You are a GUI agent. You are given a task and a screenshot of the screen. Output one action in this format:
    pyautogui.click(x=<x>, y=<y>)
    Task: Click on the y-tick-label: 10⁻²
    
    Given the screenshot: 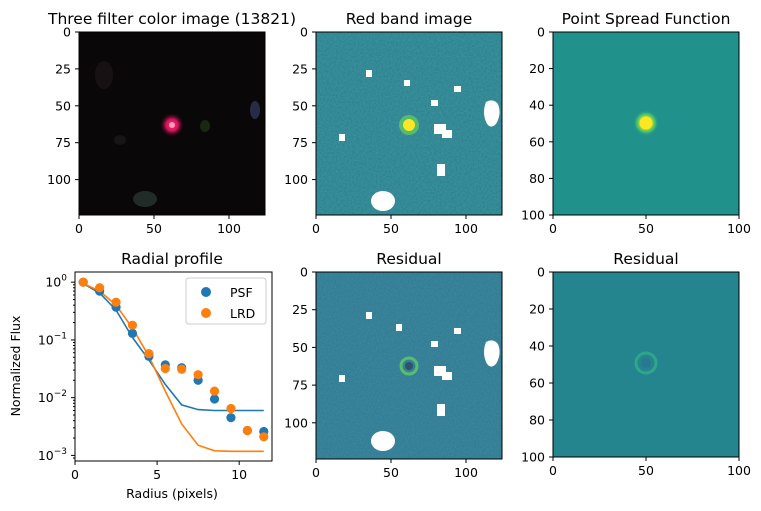 What is the action you would take?
    pyautogui.click(x=52, y=397)
    